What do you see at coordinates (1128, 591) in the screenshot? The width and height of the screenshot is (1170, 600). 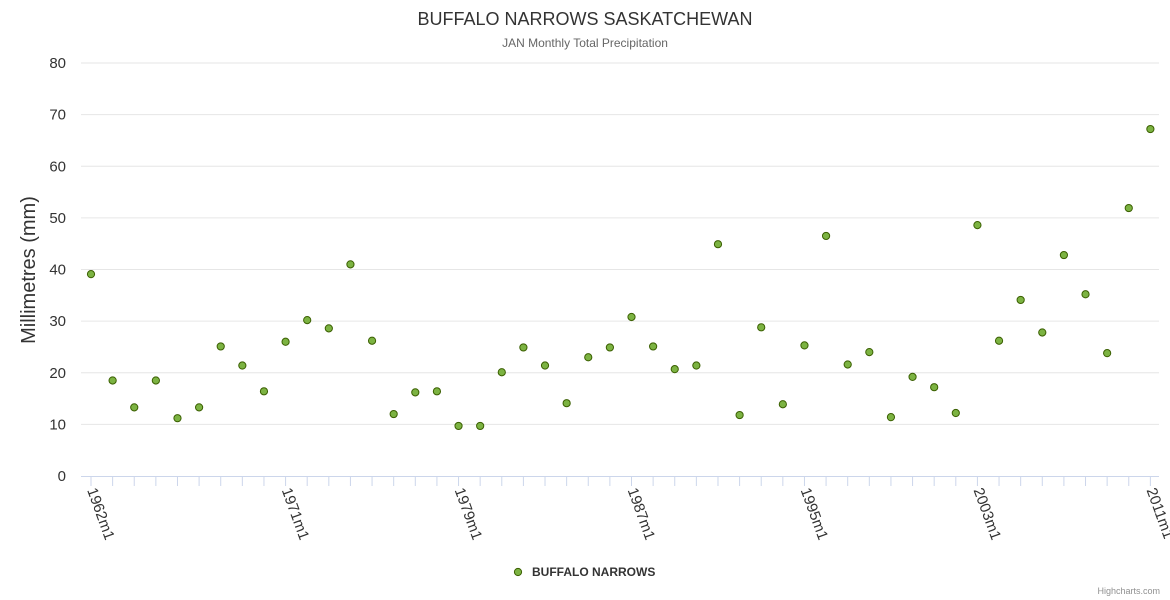 I see `credits-link: Highcharts.com` at bounding box center [1128, 591].